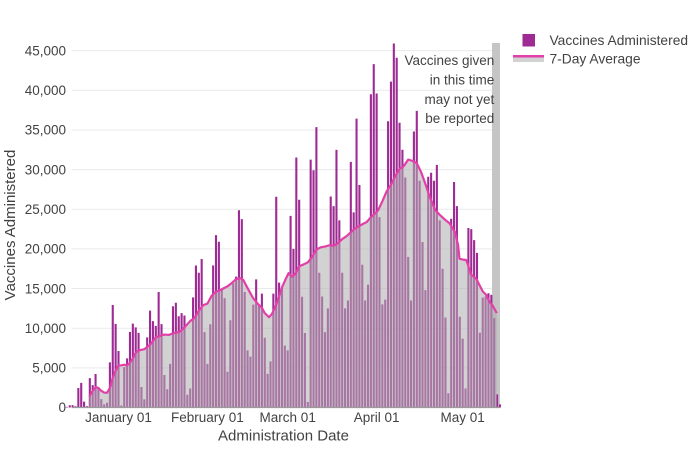 The height and width of the screenshot is (455, 700). What do you see at coordinates (459, 118) in the screenshot?
I see `svg-text: be reported` at bounding box center [459, 118].